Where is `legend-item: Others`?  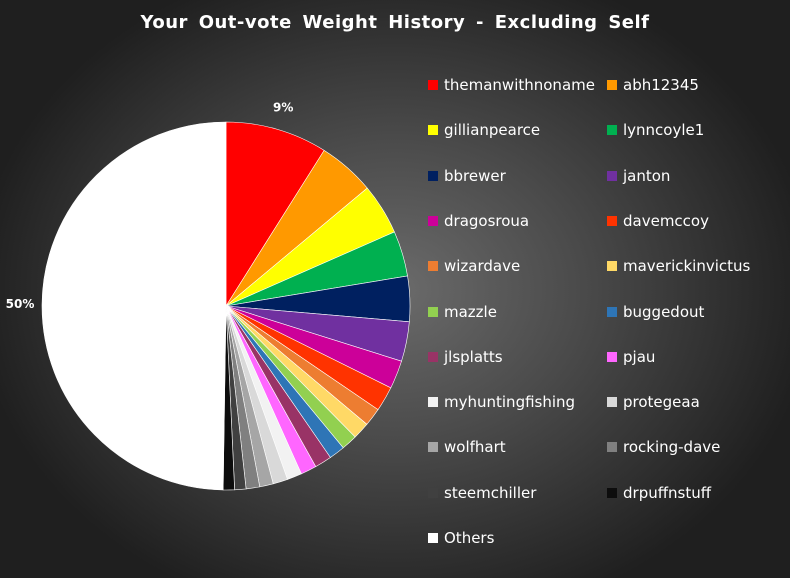
legend-item: Others is located at coordinates (461, 538).